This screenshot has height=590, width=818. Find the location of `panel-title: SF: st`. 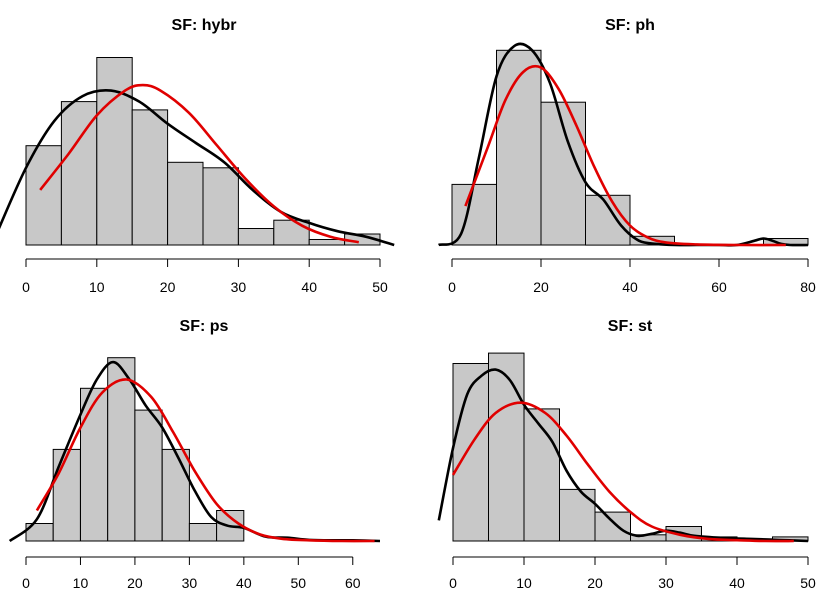

panel-title: SF: st is located at coordinates (630, 326).